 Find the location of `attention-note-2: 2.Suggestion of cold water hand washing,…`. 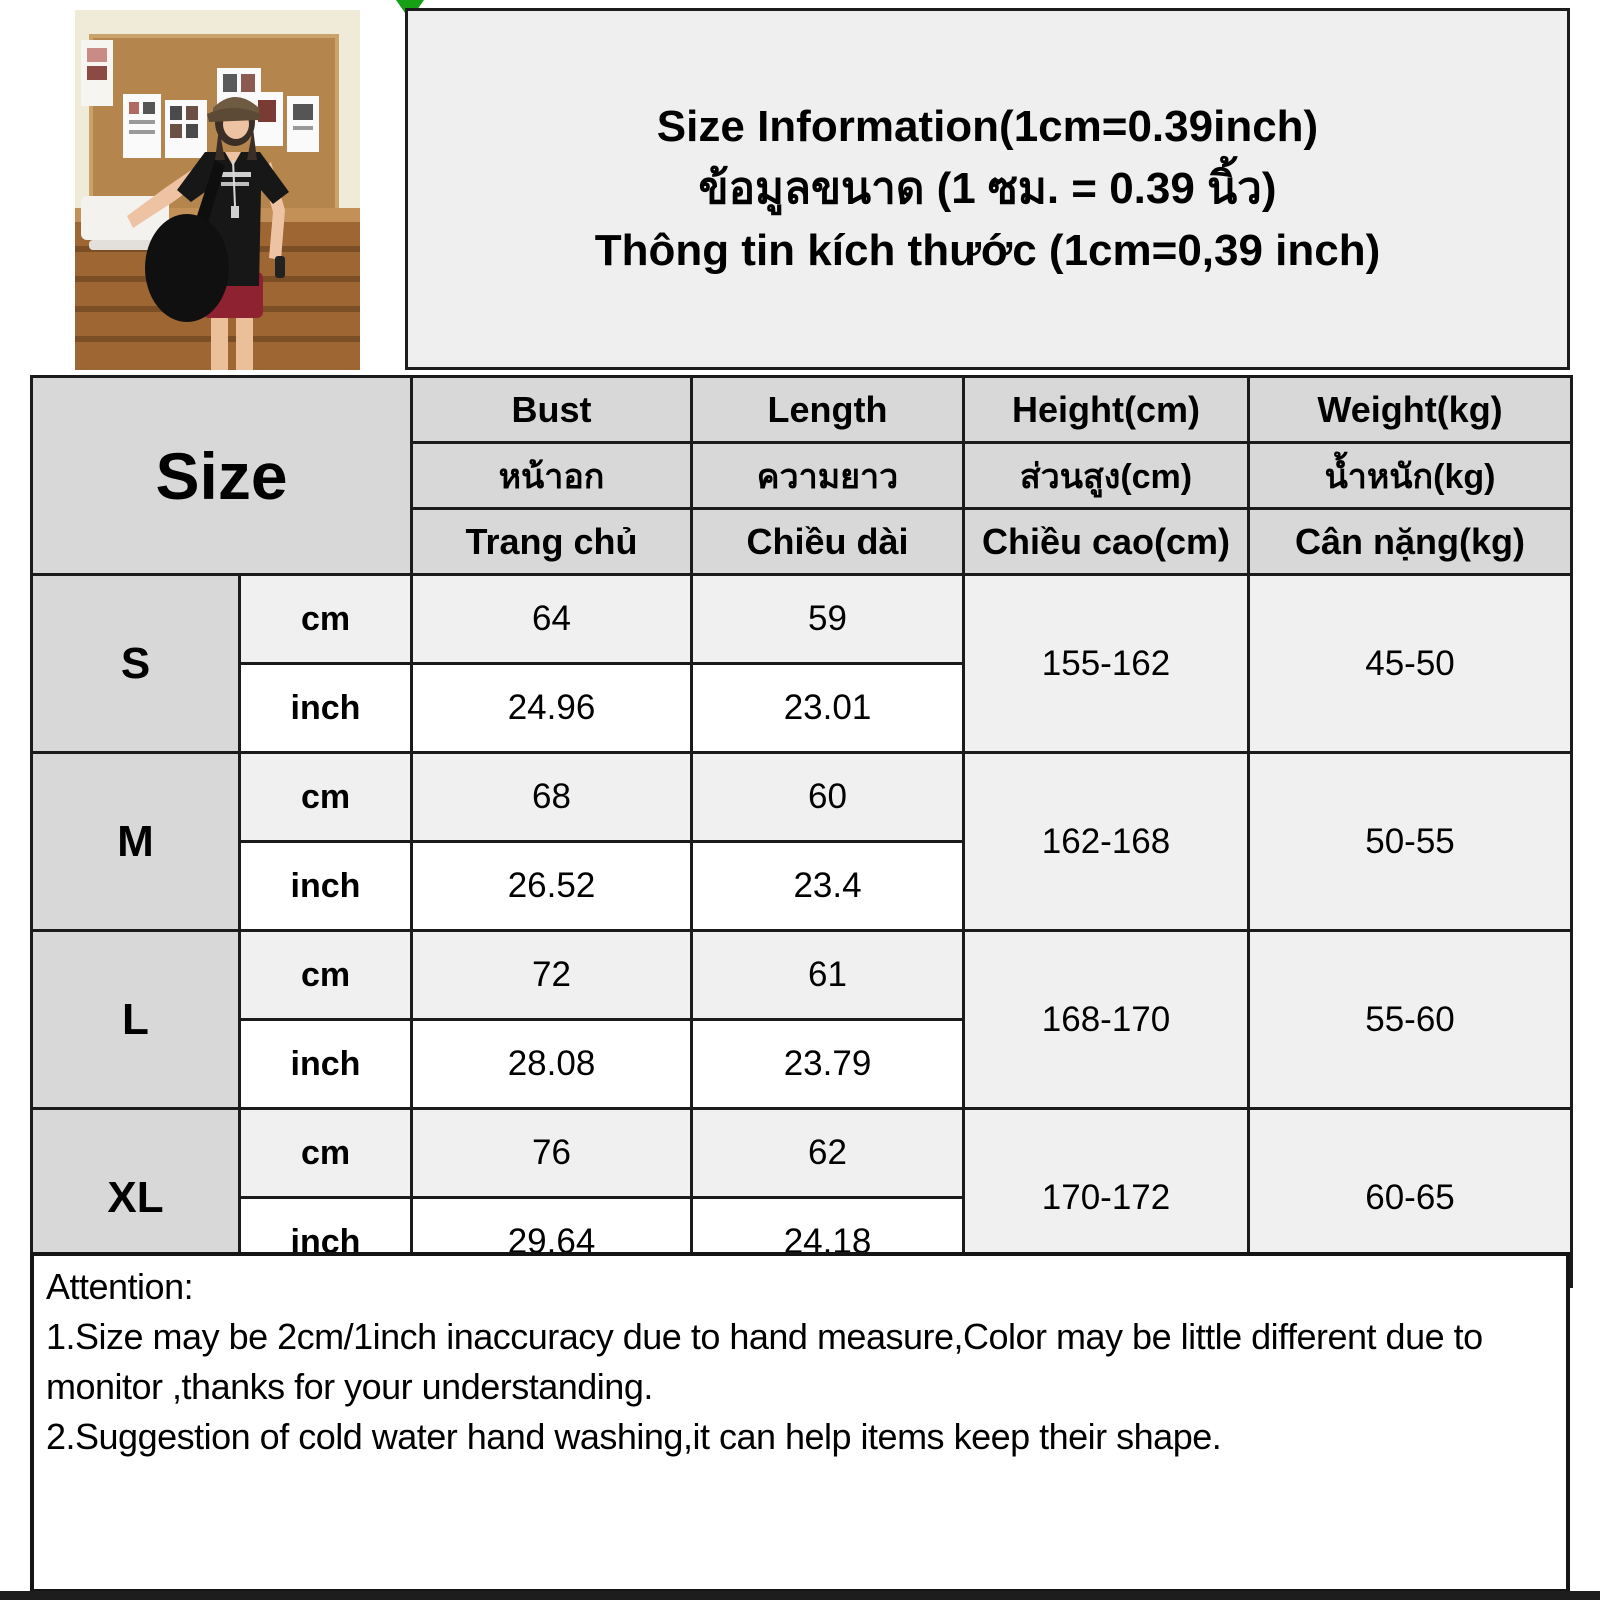

attention-note-2: 2.Suggestion of cold water hand washing,… is located at coordinates (634, 1436).